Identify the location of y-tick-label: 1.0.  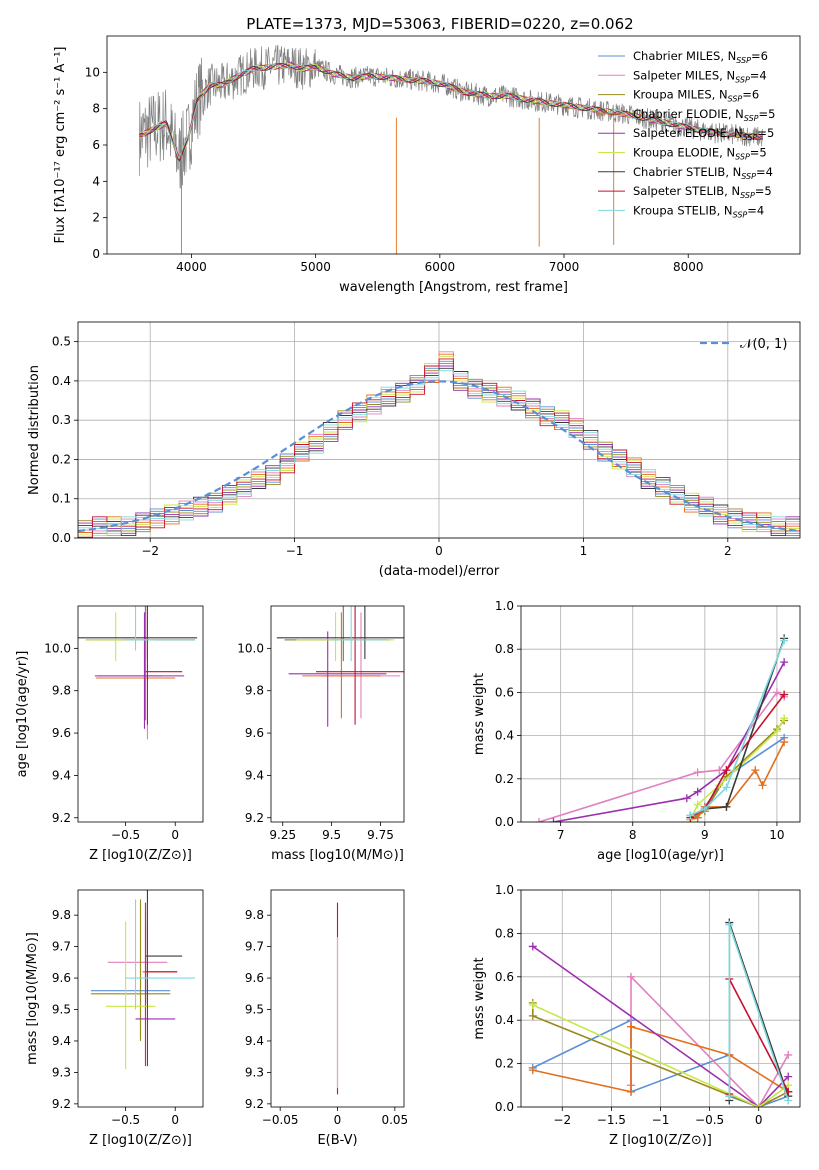
(504, 890).